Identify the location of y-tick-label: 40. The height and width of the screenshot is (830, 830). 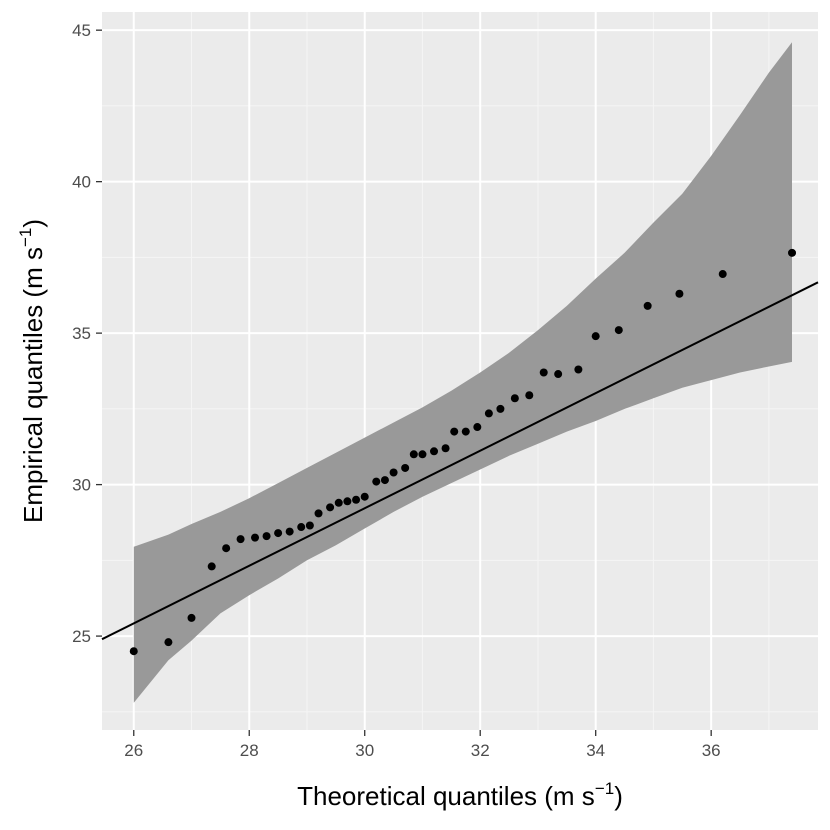
(81, 182).